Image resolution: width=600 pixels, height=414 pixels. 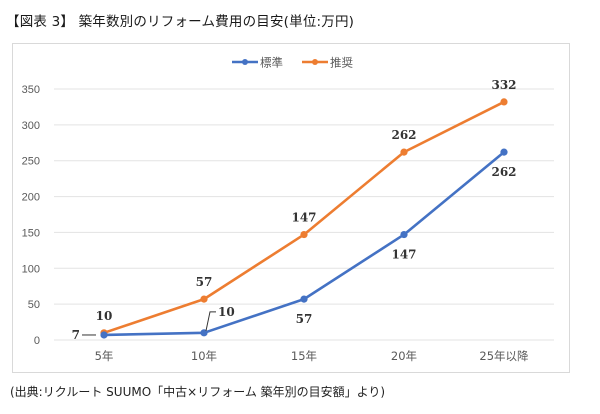 I want to click on x-axis-ticks: 5年 10年 15年 20年 25年以降, so click(x=312, y=356).